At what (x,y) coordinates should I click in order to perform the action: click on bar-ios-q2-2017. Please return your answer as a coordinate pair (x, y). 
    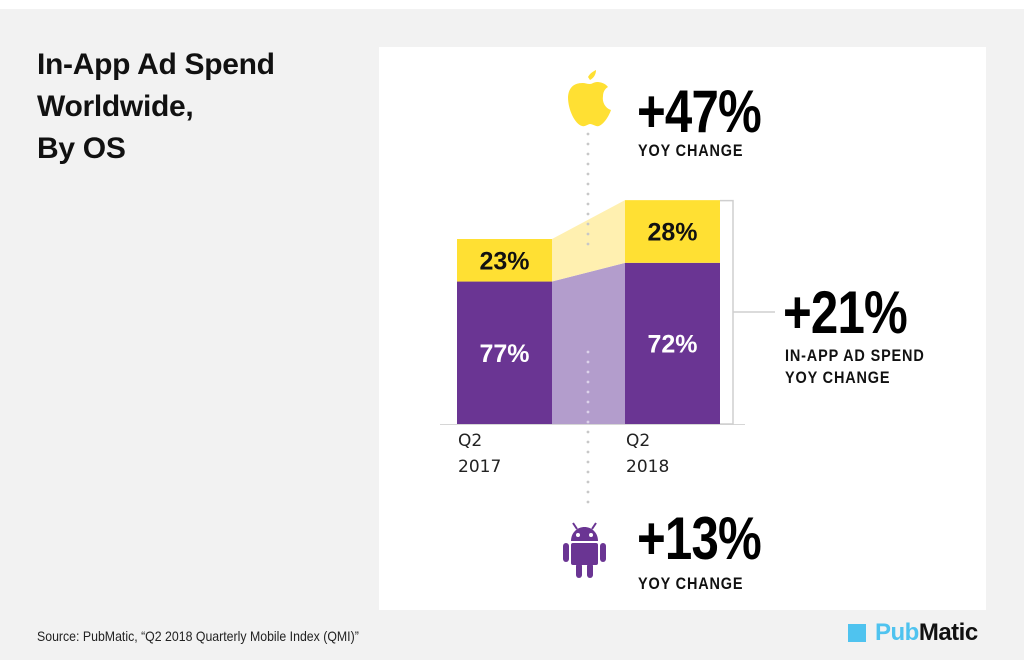
    Looking at the image, I should click on (504, 260).